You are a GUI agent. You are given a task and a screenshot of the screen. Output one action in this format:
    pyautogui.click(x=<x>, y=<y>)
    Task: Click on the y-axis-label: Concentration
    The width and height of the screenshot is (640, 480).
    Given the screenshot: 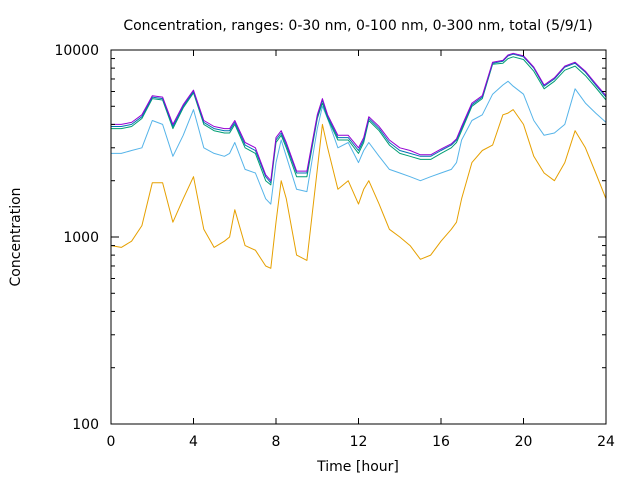 What is the action you would take?
    pyautogui.click(x=16, y=236)
    